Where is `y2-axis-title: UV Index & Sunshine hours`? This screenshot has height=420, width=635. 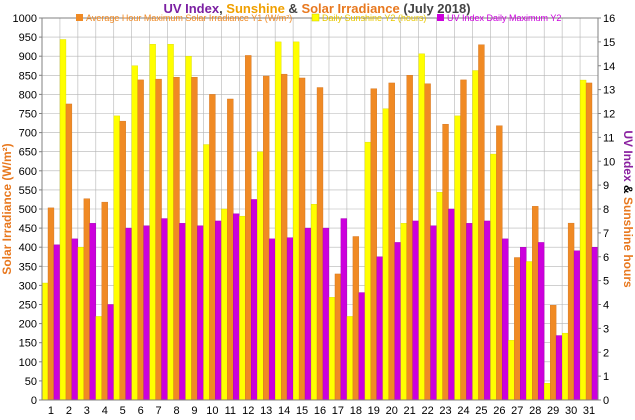
y2-axis-title: UV Index & Sunshine hours is located at coordinates (628, 209).